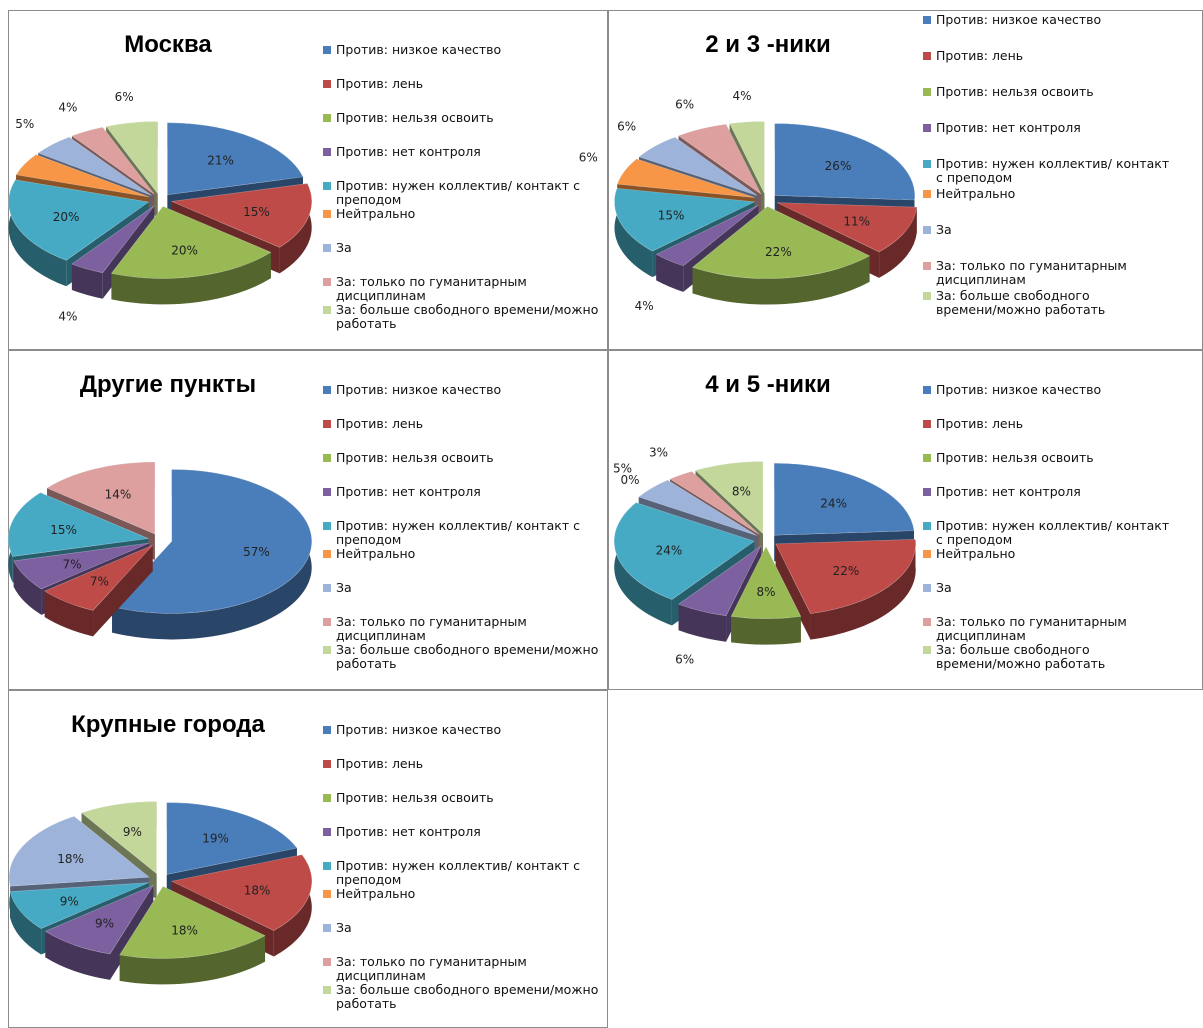  What do you see at coordinates (979, 423) in the screenshot?
I see `legend-label: Против: лень` at bounding box center [979, 423].